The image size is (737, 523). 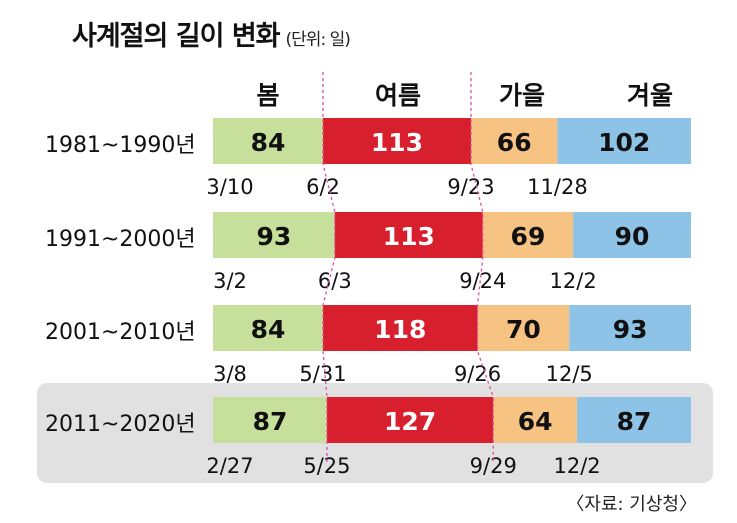 I want to click on data-label: 90, so click(x=632, y=236).